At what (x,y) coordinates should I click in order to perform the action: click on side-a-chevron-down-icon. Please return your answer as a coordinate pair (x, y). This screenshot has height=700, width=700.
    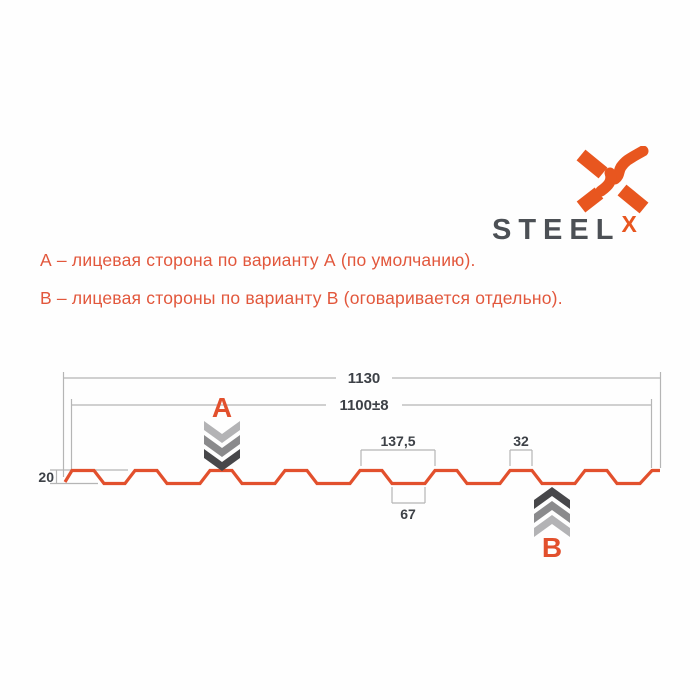
    Looking at the image, I should click on (222, 446).